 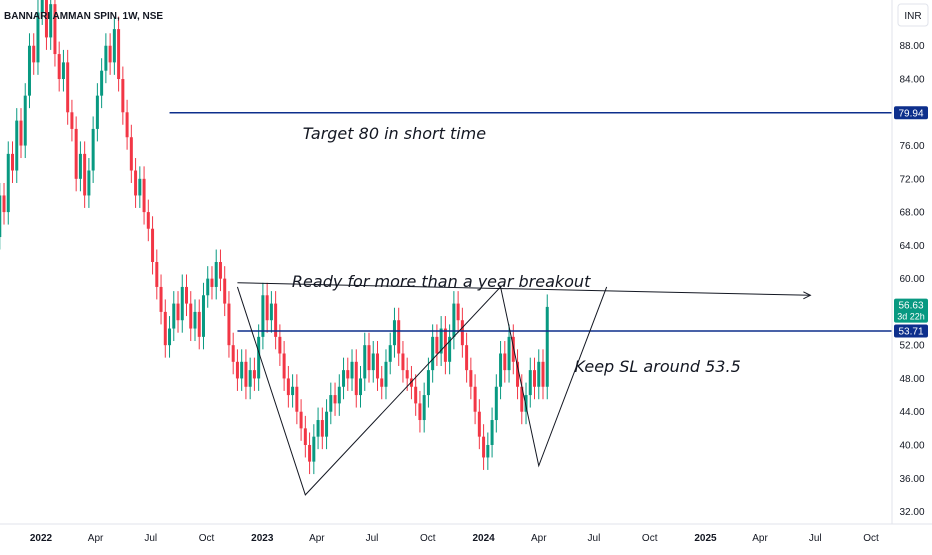 What do you see at coordinates (760, 538) in the screenshot?
I see `x-tick-label: Apr` at bounding box center [760, 538].